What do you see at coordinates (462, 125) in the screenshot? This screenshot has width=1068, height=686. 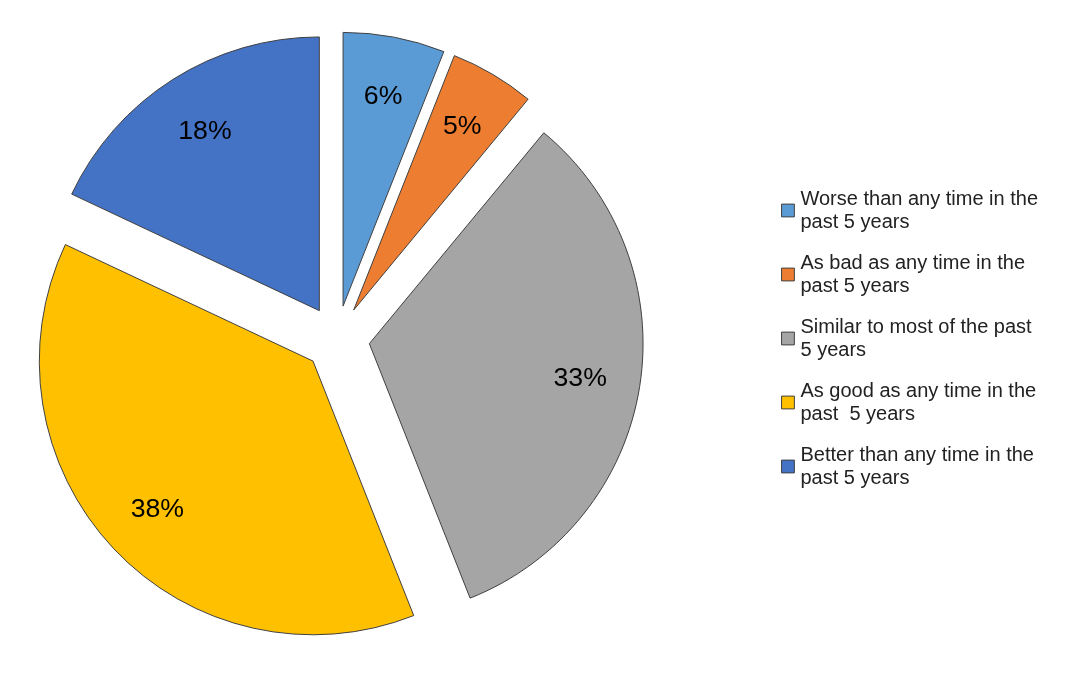 I see `data-label: 5%` at bounding box center [462, 125].